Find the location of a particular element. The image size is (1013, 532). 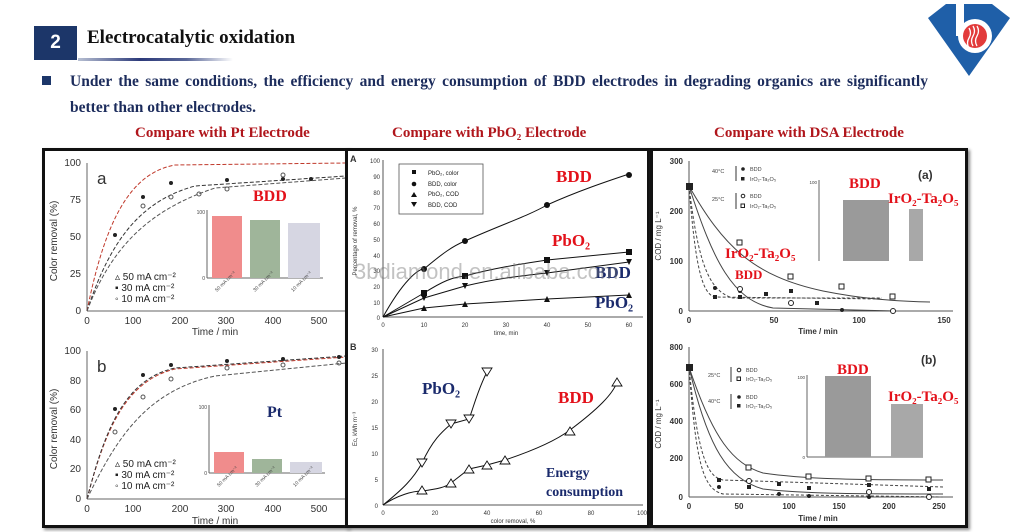

title-underline is located at coordinates (155, 59).